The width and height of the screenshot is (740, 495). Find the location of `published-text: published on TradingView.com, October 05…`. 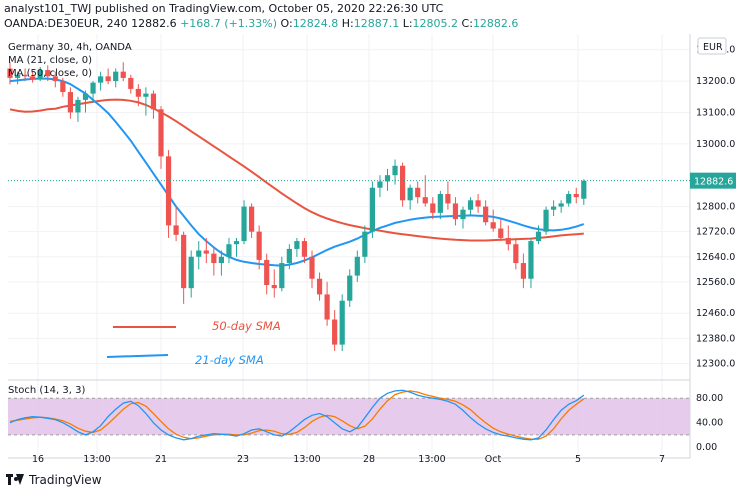

published-text: published on TradingView.com, October 05… is located at coordinates (269, 8).